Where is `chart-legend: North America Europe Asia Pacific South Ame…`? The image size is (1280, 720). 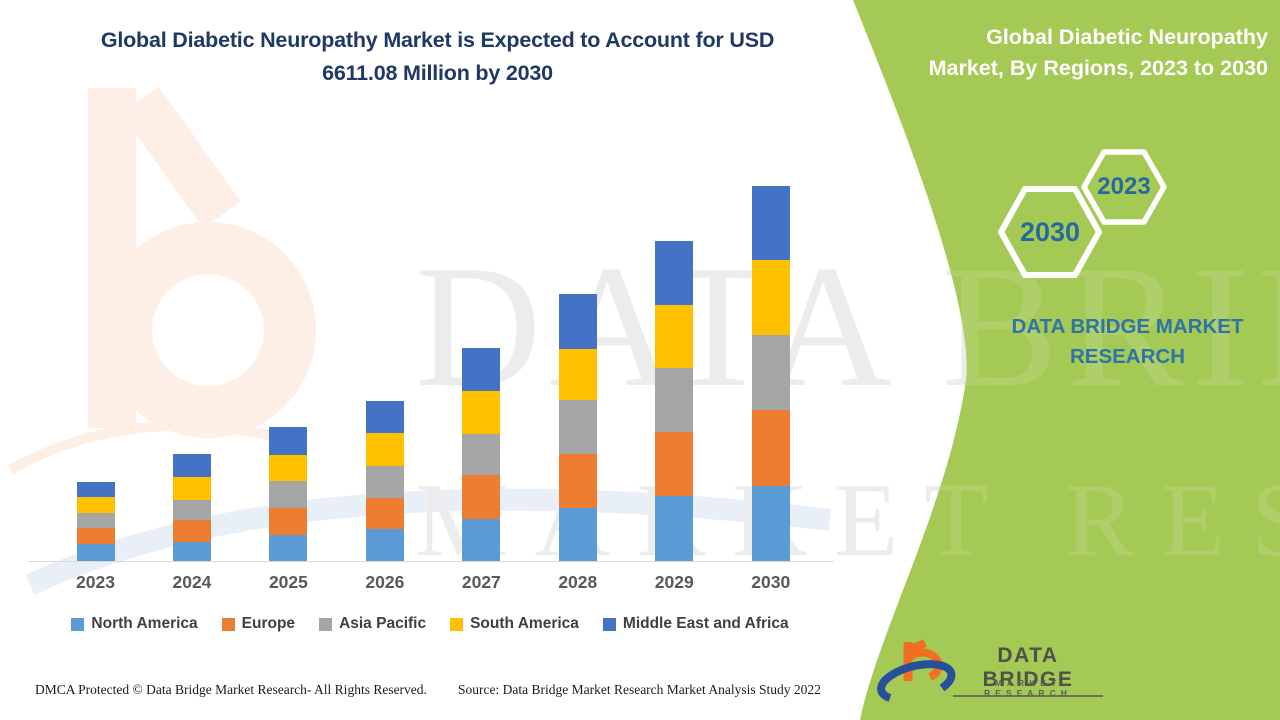
chart-legend: North America Europe Asia Pacific South Ame… is located at coordinates (430, 624).